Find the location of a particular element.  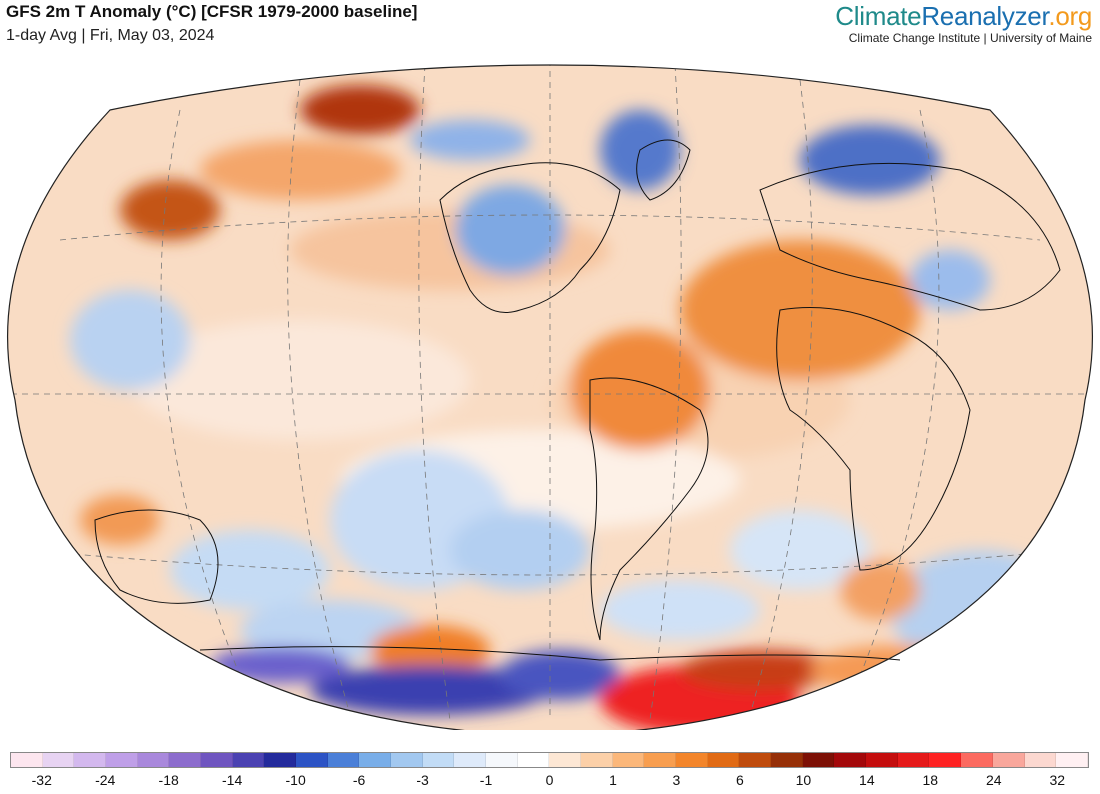

colorbar-ticks: -32 -24 -18 -14 -10 -6 -3 -1 0 1 3 6 10 14 18 24 32 is located at coordinates (549, 782).